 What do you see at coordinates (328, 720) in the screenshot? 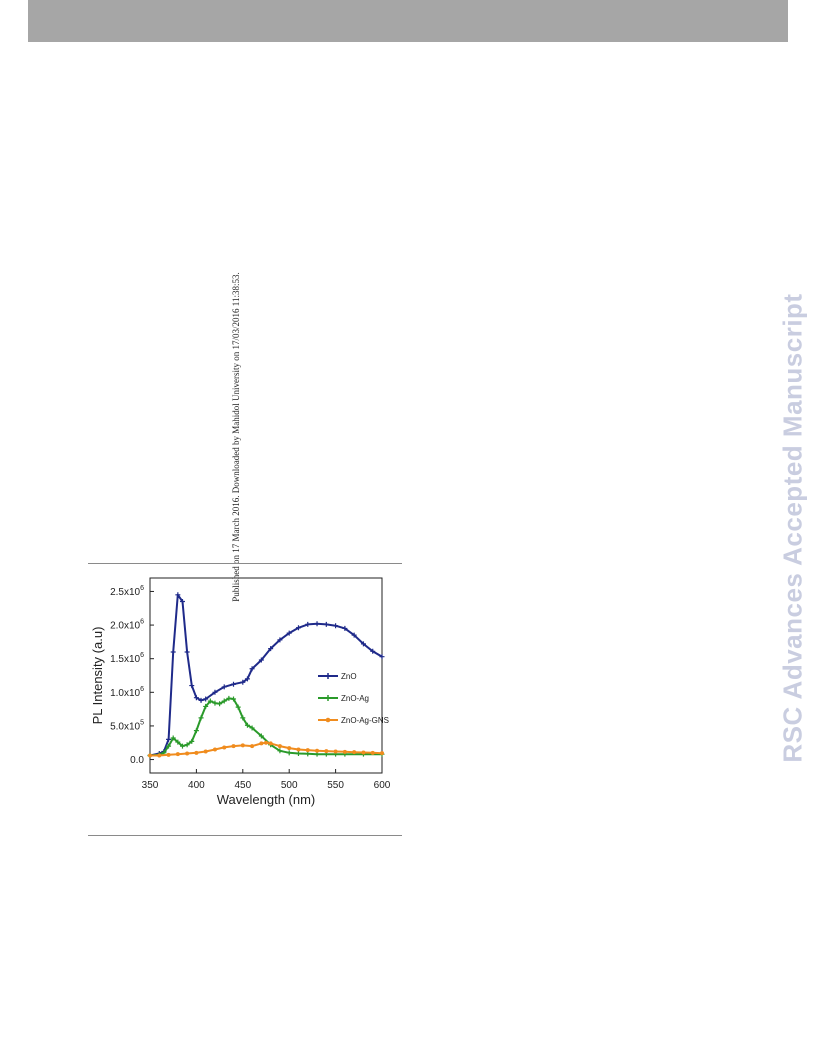
I see `legend-marker-zno-ag-gns` at bounding box center [328, 720].